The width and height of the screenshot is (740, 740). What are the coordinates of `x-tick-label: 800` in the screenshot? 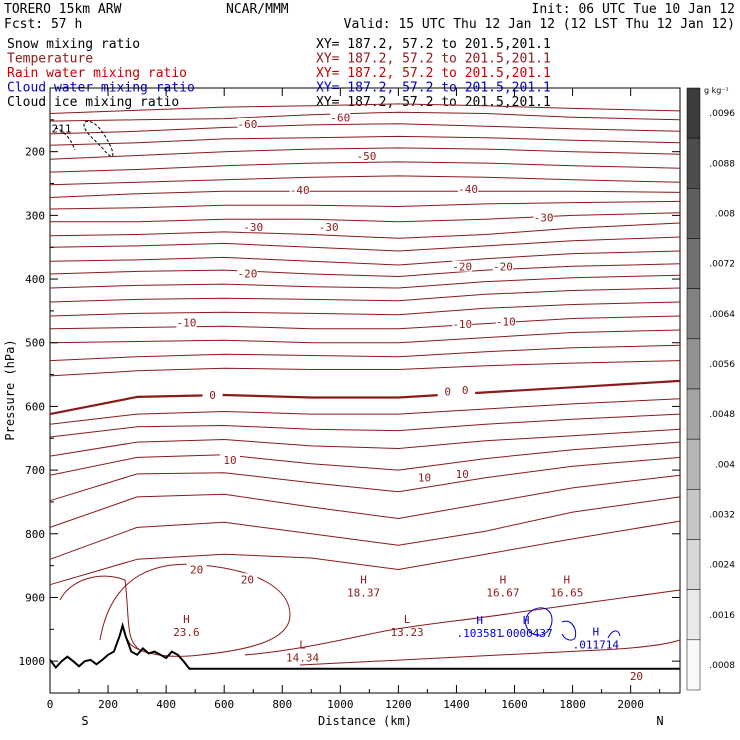 It's located at (282, 704).